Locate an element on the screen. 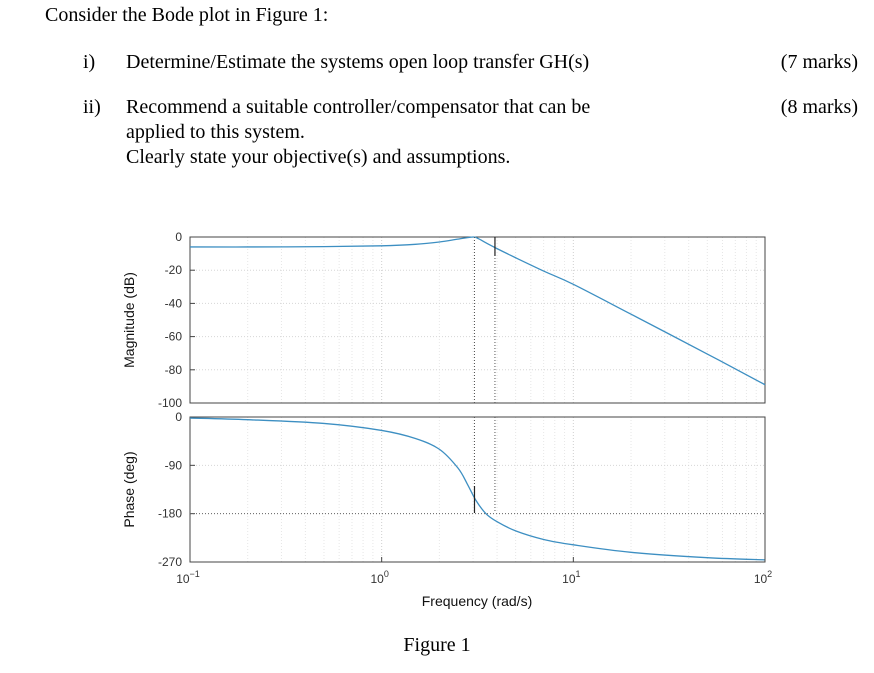 Image resolution: width=874 pixels, height=673 pixels. question-2-number: ii) is located at coordinates (92, 107).